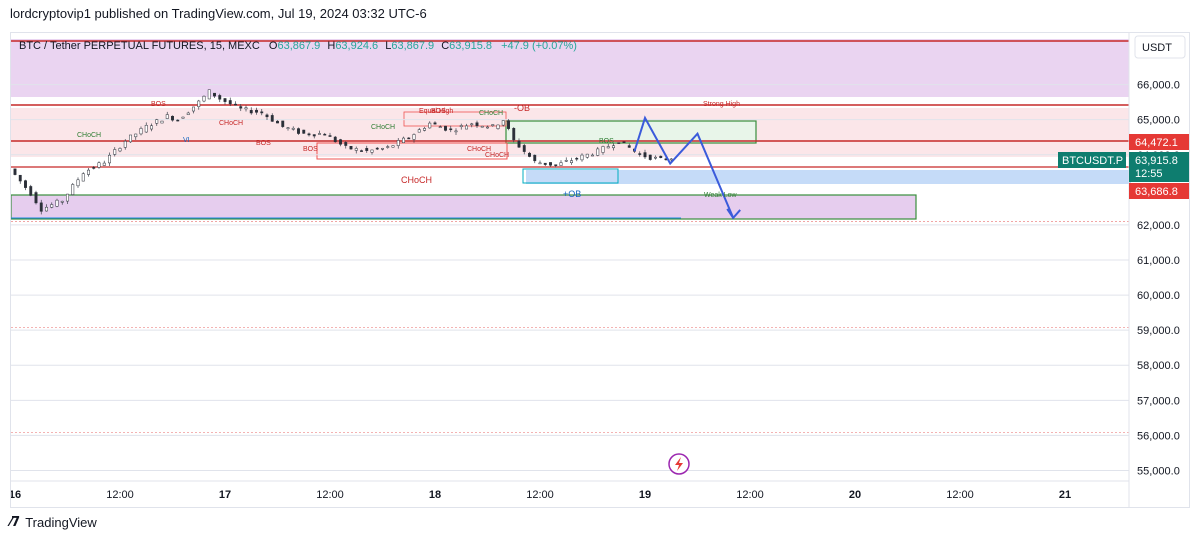 This screenshot has width=1200, height=542. I want to click on tradingview-mark-icon: ⁄7, so click(15, 522).